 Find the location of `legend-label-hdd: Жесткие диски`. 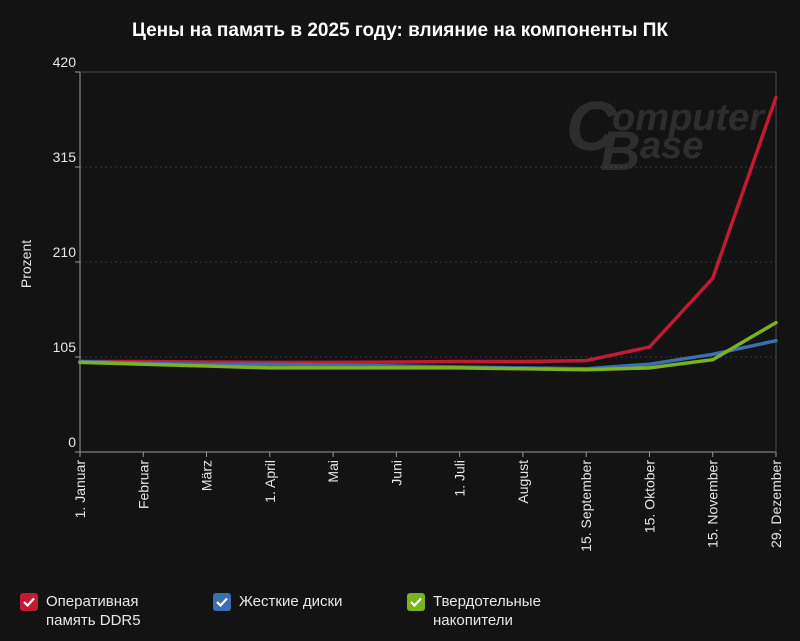

legend-label-hdd: Жесткие диски is located at coordinates (314, 601).